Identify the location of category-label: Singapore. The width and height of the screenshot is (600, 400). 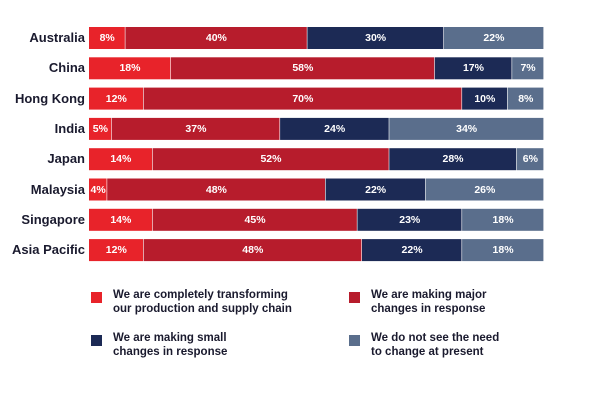
(53, 219).